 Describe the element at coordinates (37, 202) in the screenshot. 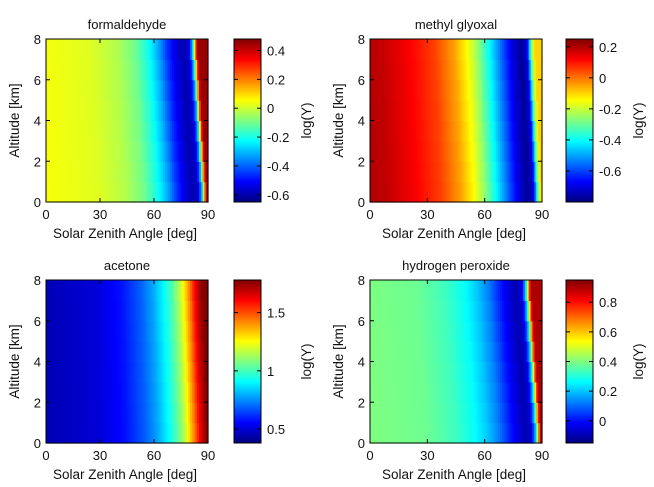

I see `y-tick-label: 0` at that location.